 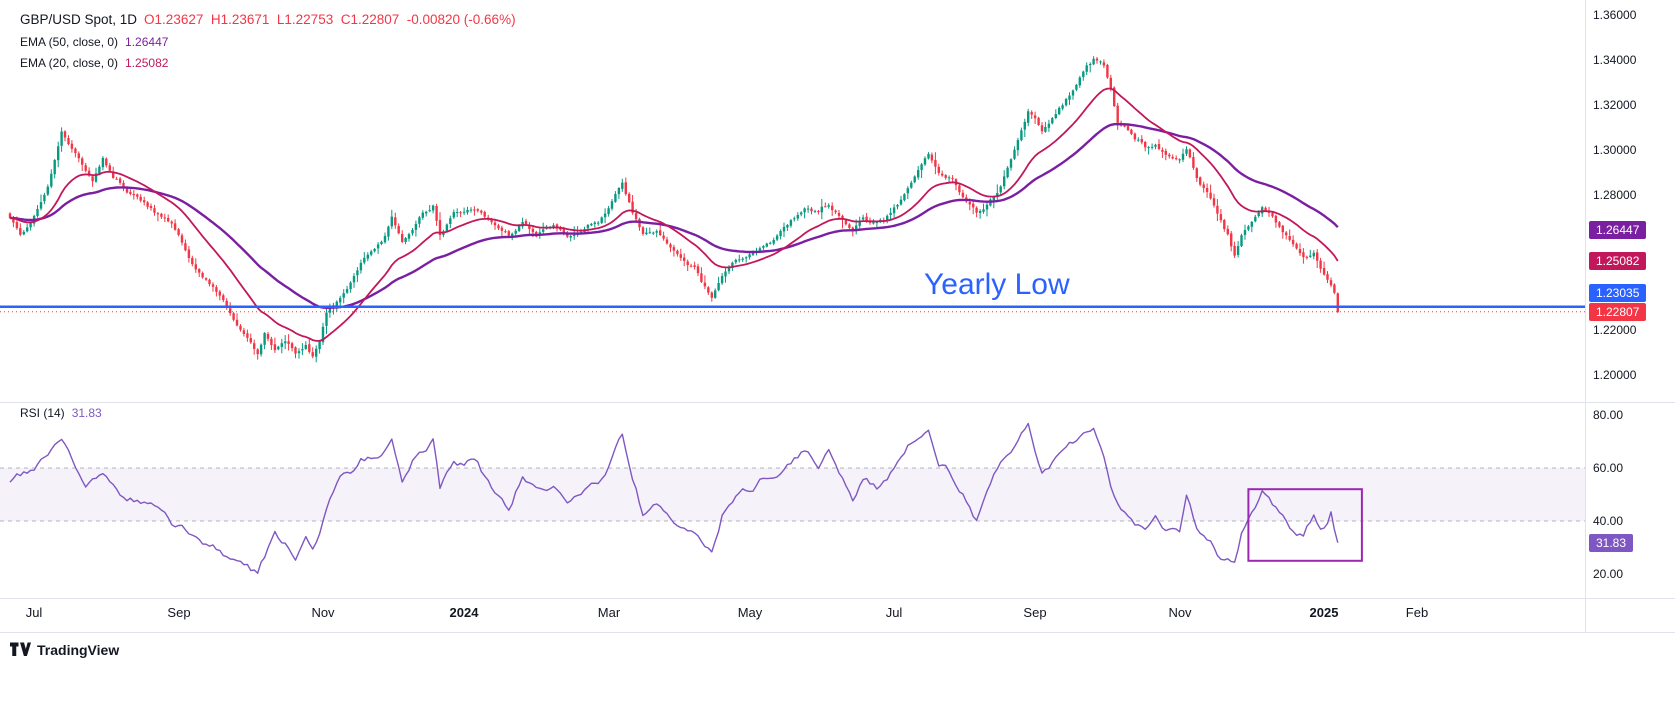 I want to click on time-axis-label: Feb, so click(x=1417, y=612).